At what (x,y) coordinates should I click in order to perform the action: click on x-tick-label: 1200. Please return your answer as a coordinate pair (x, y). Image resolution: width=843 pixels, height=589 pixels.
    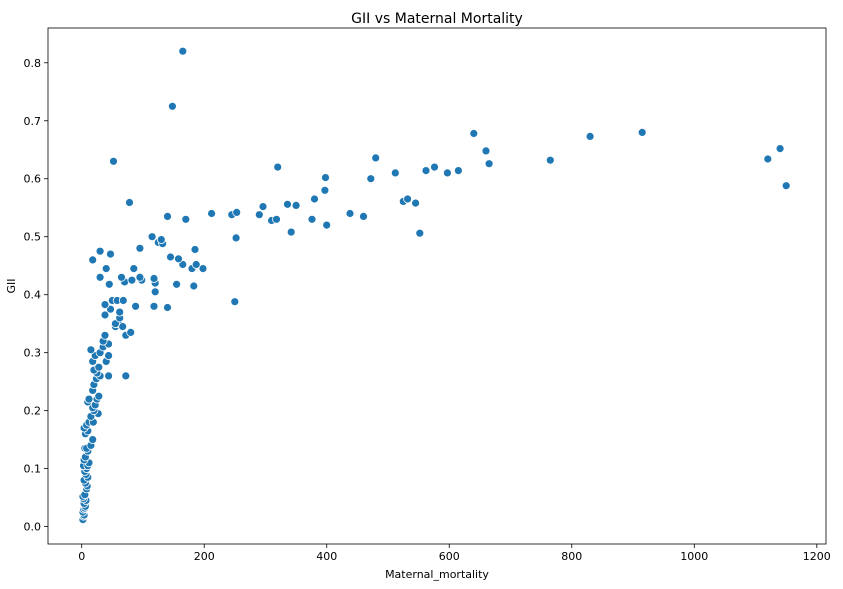
    Looking at the image, I should click on (817, 556).